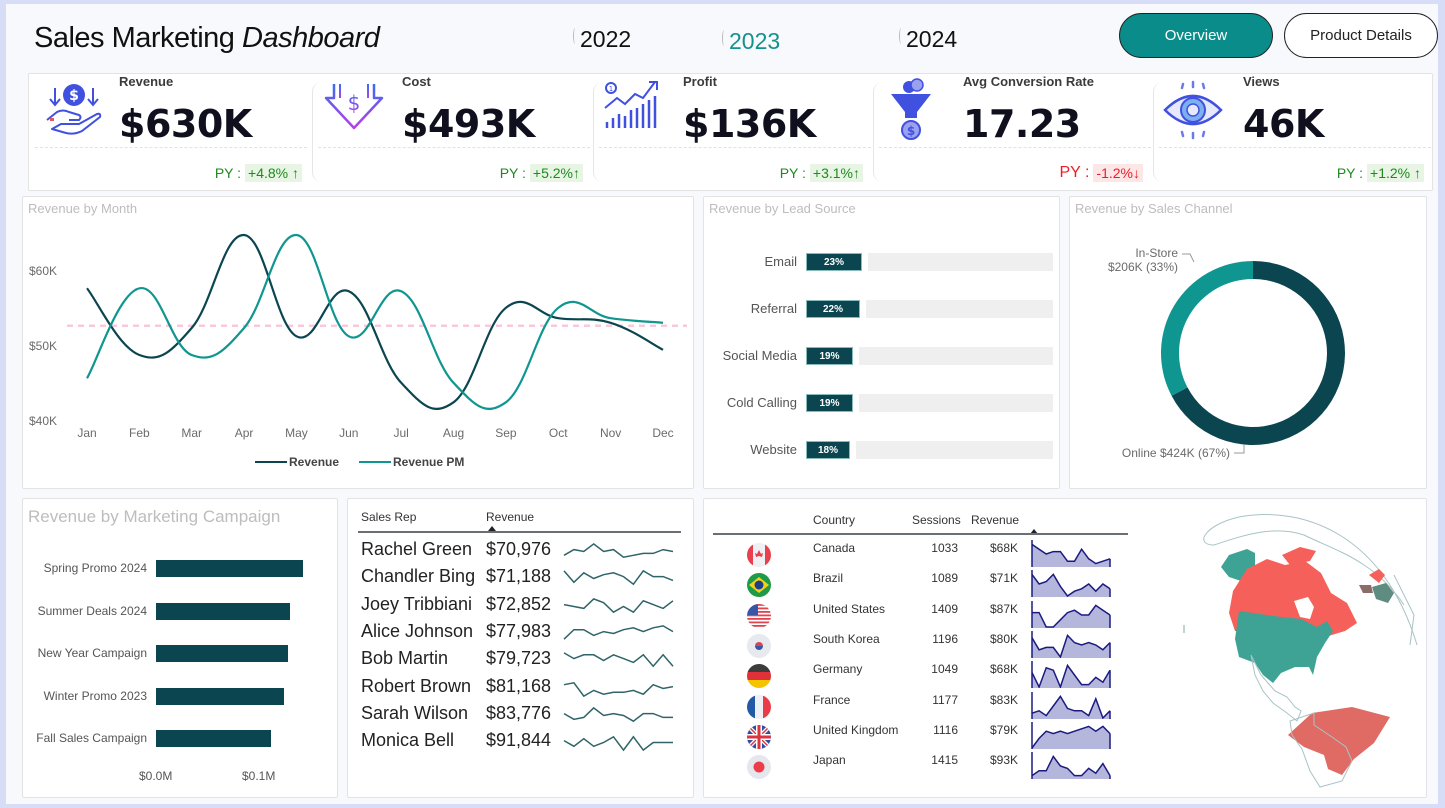  What do you see at coordinates (1366, 589) in the screenshot?
I see `europe-region-brown` at bounding box center [1366, 589].